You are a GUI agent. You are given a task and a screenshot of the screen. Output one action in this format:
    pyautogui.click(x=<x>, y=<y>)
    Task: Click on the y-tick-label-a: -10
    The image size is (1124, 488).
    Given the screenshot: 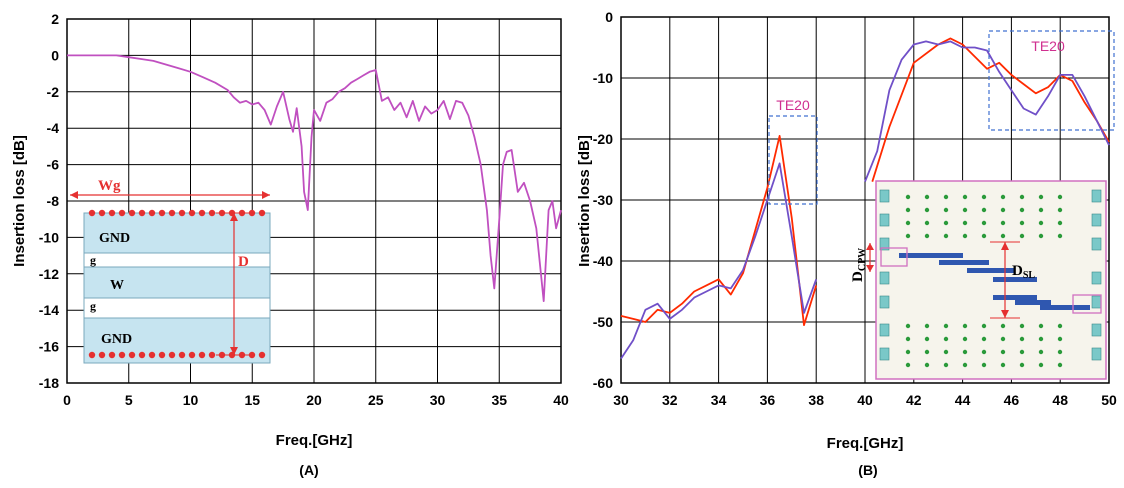 What is the action you would take?
    pyautogui.click(x=49, y=237)
    